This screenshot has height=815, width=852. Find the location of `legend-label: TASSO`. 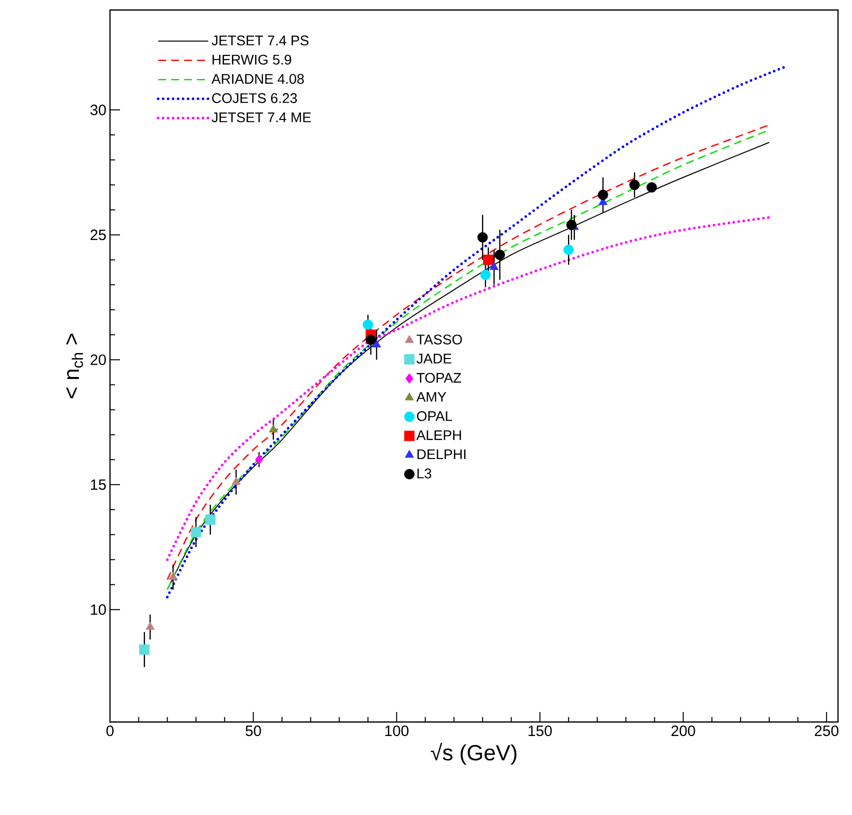

legend-label: TASSO is located at coordinates (439, 339).